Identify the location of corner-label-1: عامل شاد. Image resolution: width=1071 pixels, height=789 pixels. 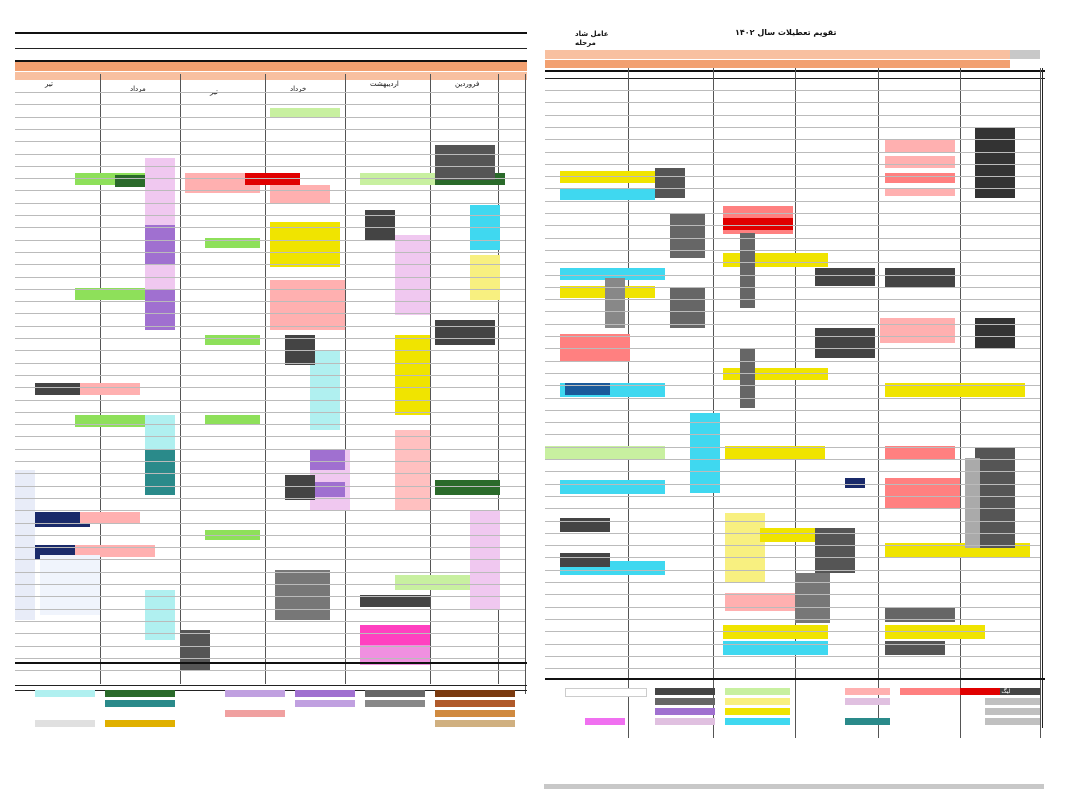
(592, 34).